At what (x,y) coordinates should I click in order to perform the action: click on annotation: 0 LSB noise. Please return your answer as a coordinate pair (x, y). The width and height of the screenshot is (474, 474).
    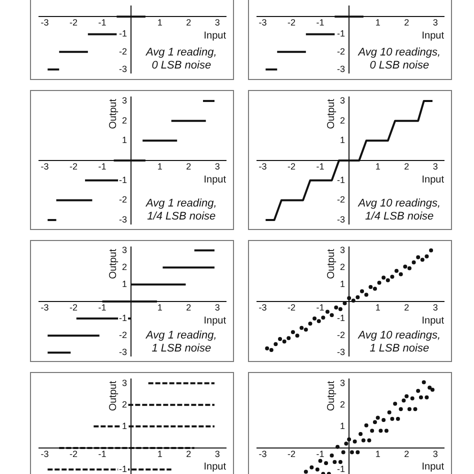
    Looking at the image, I should click on (400, 66).